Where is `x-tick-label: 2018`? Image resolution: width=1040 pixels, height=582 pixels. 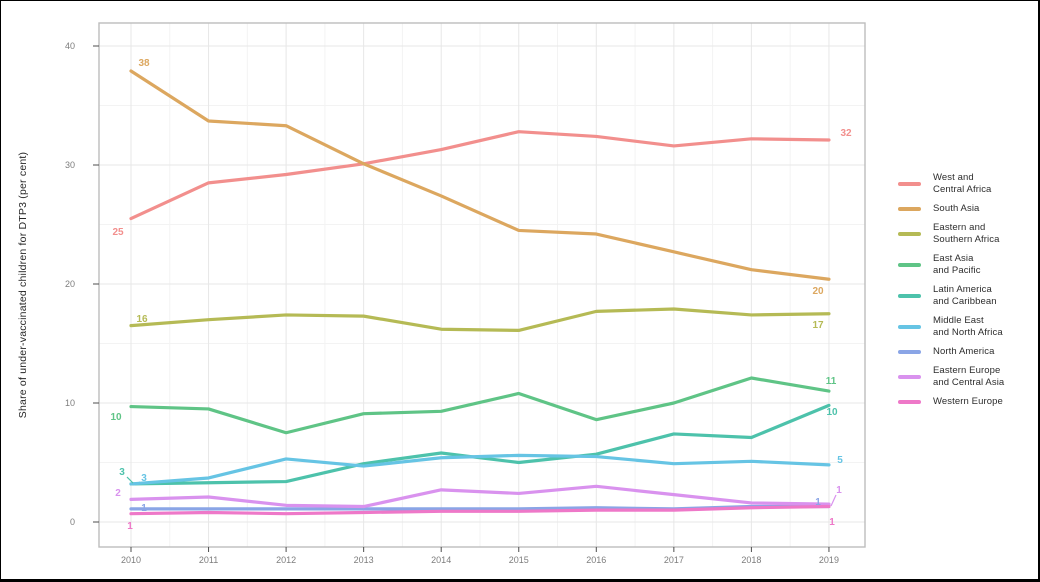 x-tick-label: 2018 is located at coordinates (751, 560).